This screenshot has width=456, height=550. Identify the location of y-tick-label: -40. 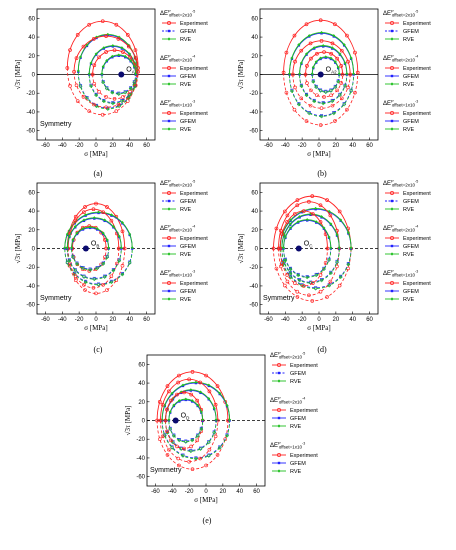
(253, 113).